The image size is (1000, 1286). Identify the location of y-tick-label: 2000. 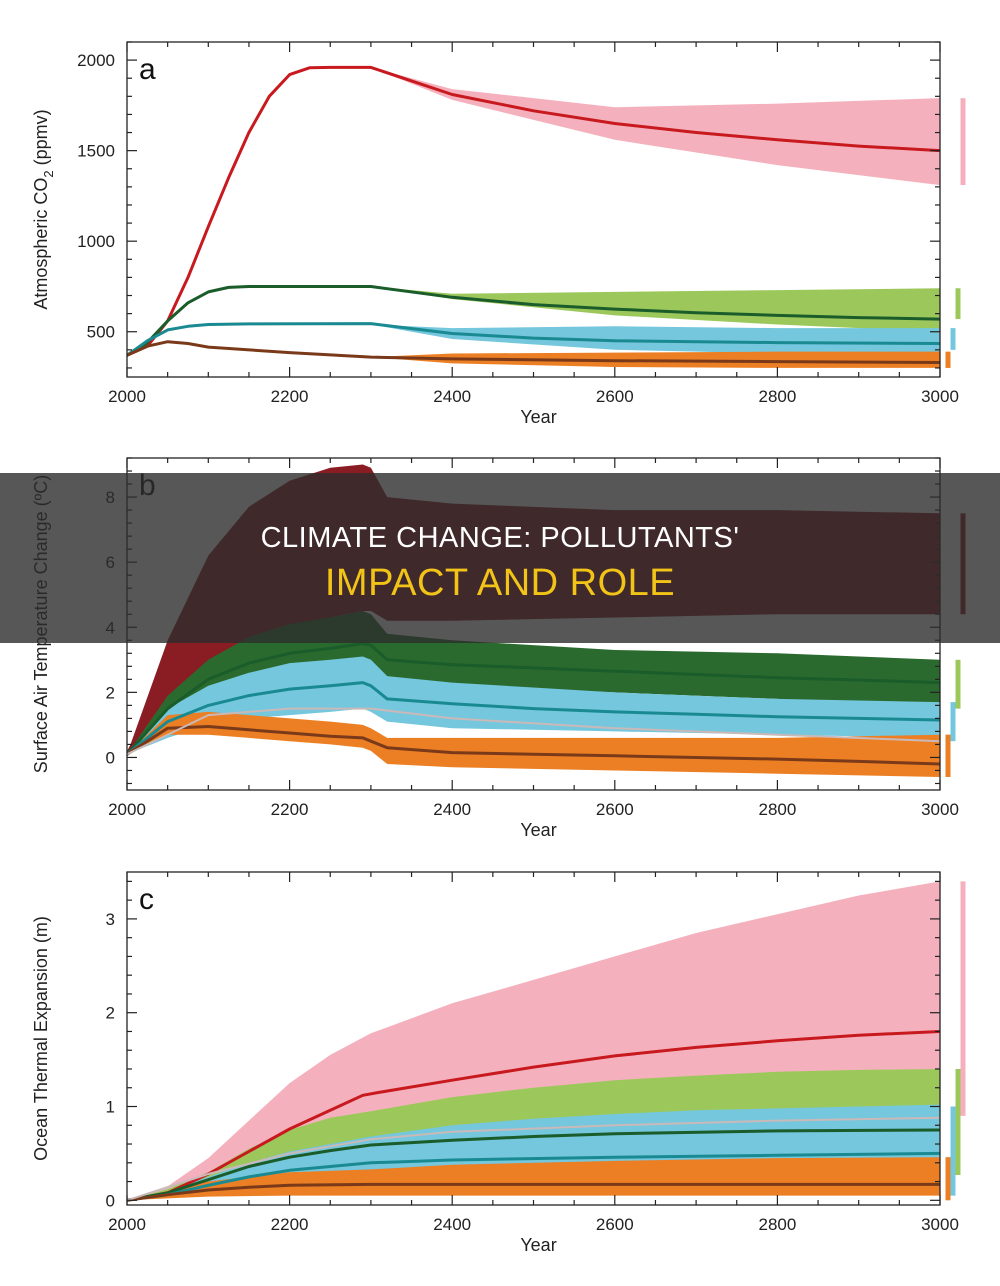
(96, 60).